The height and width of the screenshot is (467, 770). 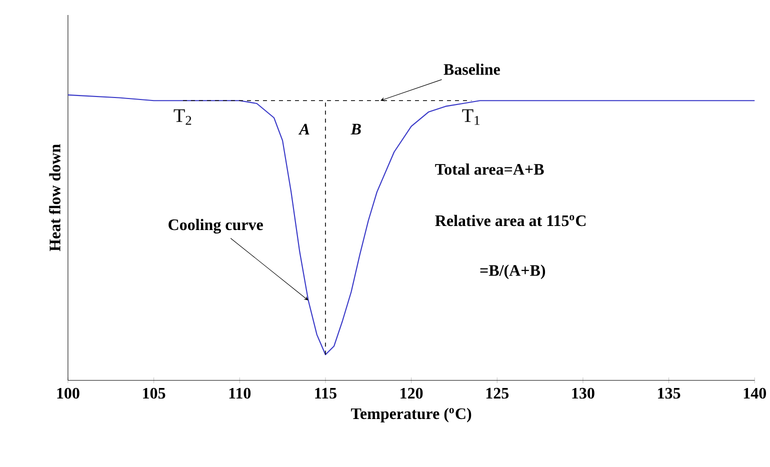 What do you see at coordinates (513, 272) in the screenshot?
I see `annotation: =B/(A+B)` at bounding box center [513, 272].